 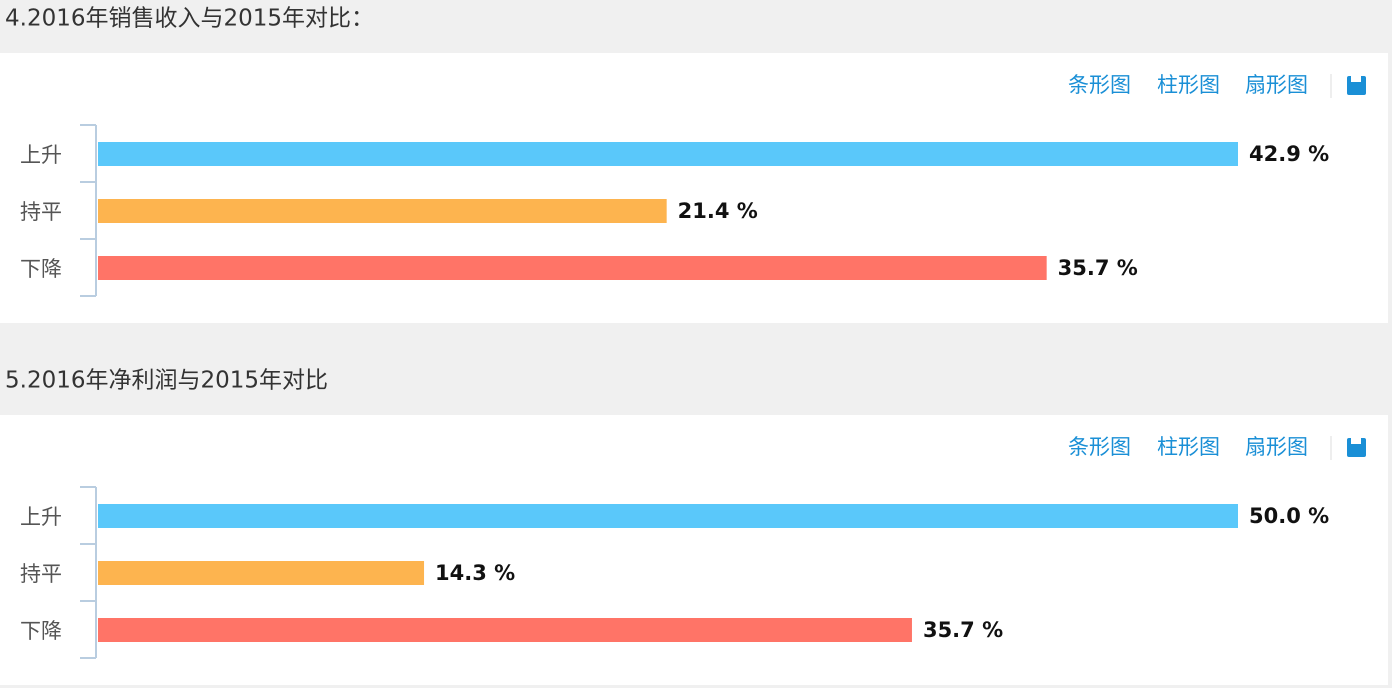 I want to click on section-title: 5.2016年净利润与2015年对比, so click(x=166, y=381).